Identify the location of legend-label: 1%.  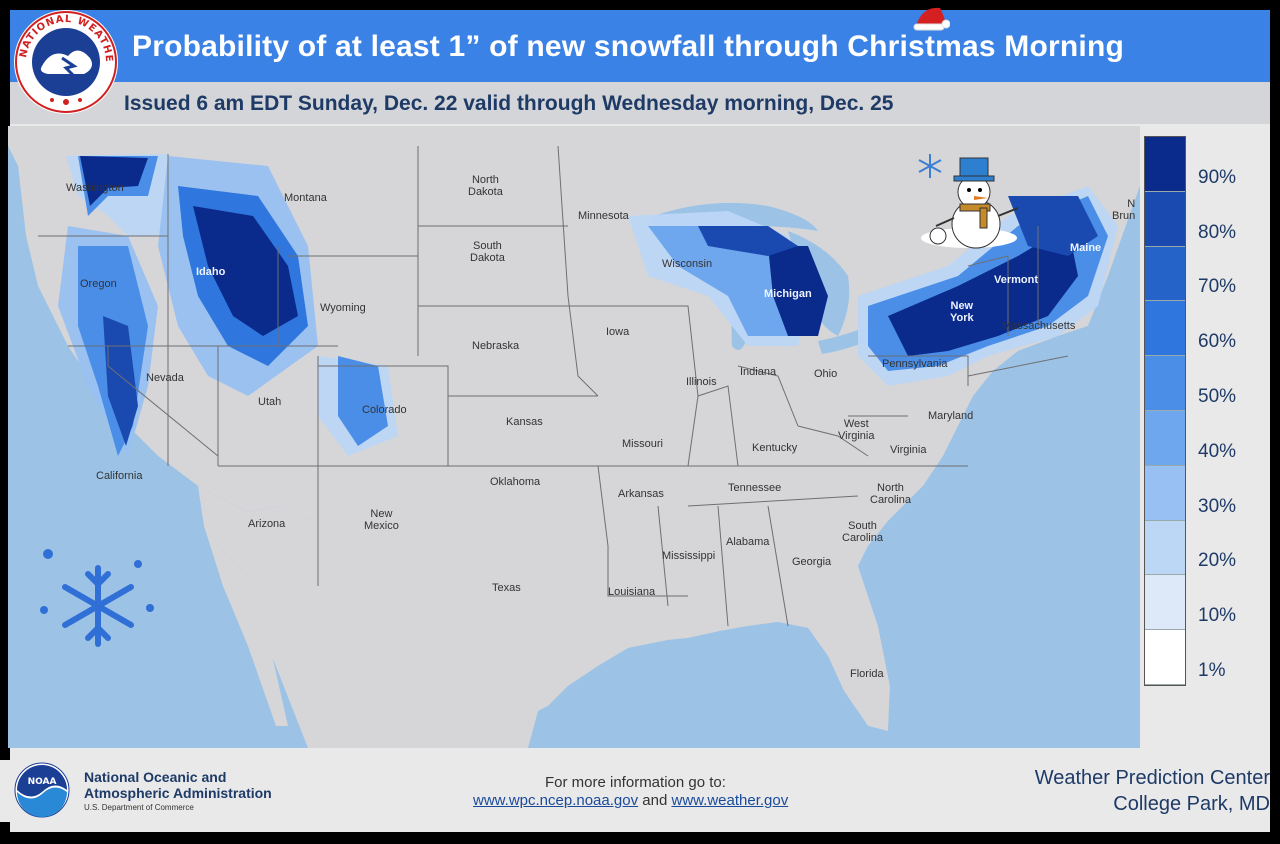
(1212, 670).